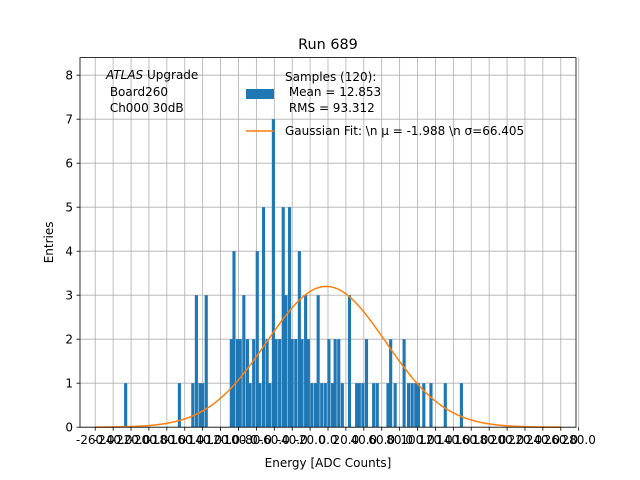 Image resolution: width=640 pixels, height=480 pixels. I want to click on x-tick-label: 160.0, so click(471, 440).